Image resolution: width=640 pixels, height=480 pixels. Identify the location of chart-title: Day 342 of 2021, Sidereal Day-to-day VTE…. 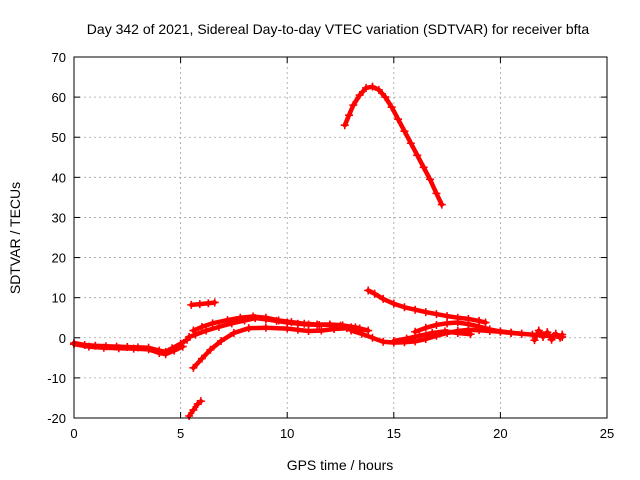
(338, 29).